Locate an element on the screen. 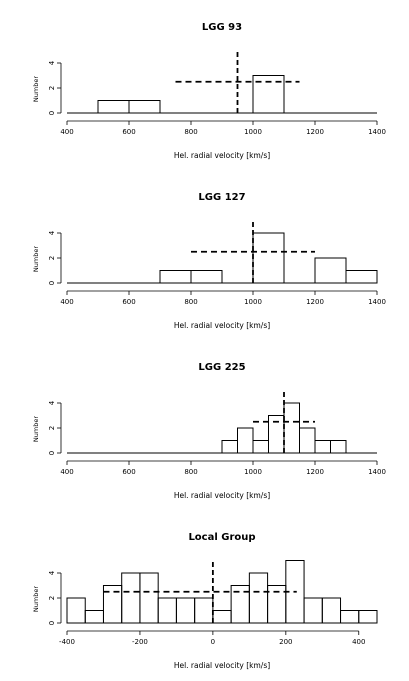 The width and height of the screenshot is (409, 681). chart-title: LGG 93 is located at coordinates (222, 27).